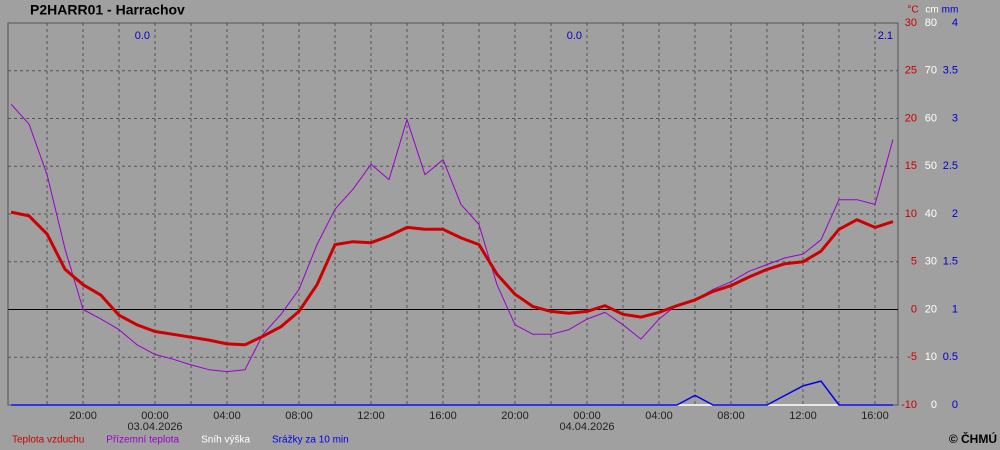 This screenshot has width=1000, height=450. Describe the element at coordinates (911, 71) in the screenshot. I see `y-tick-label: 25` at that location.